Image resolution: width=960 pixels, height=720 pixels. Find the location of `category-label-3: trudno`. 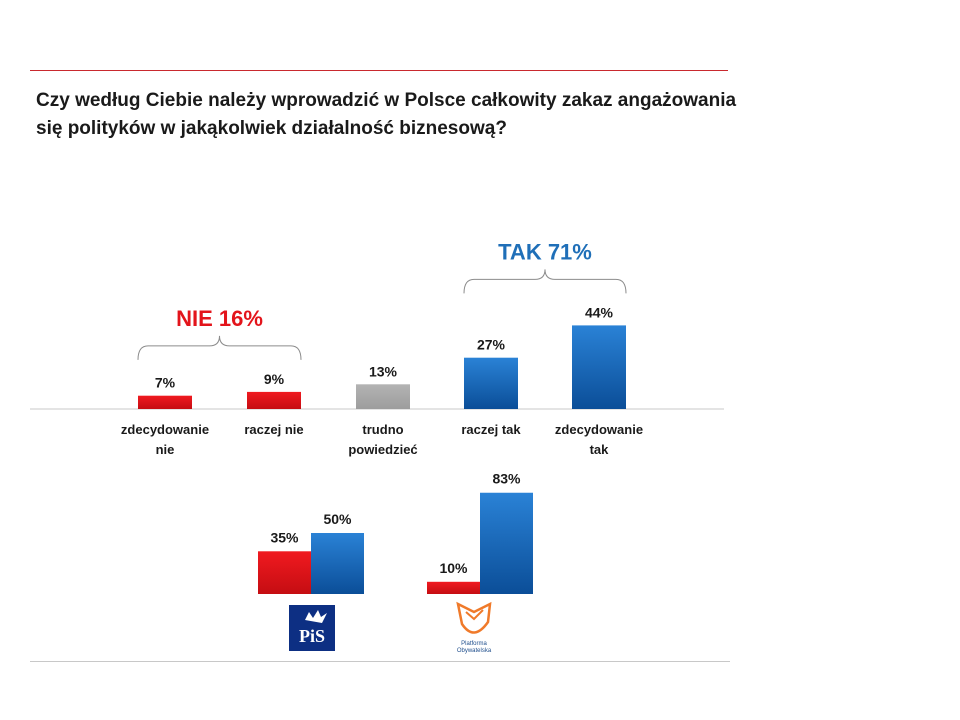

category-label-3: trudno is located at coordinates (382, 429).